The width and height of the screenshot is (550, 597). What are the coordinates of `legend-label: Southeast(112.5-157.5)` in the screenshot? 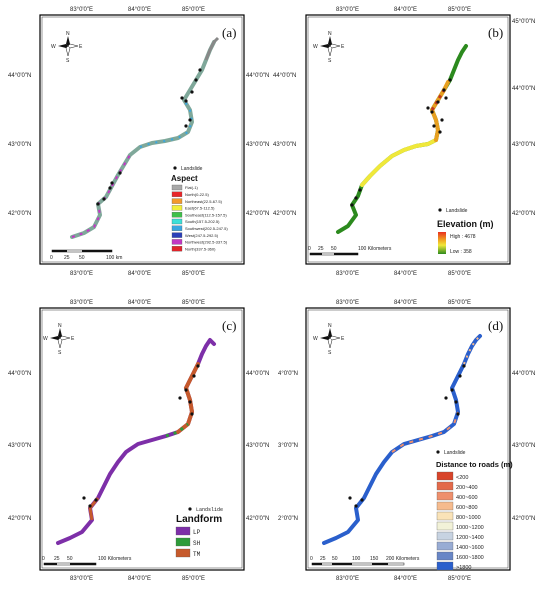 It's located at (206, 214).